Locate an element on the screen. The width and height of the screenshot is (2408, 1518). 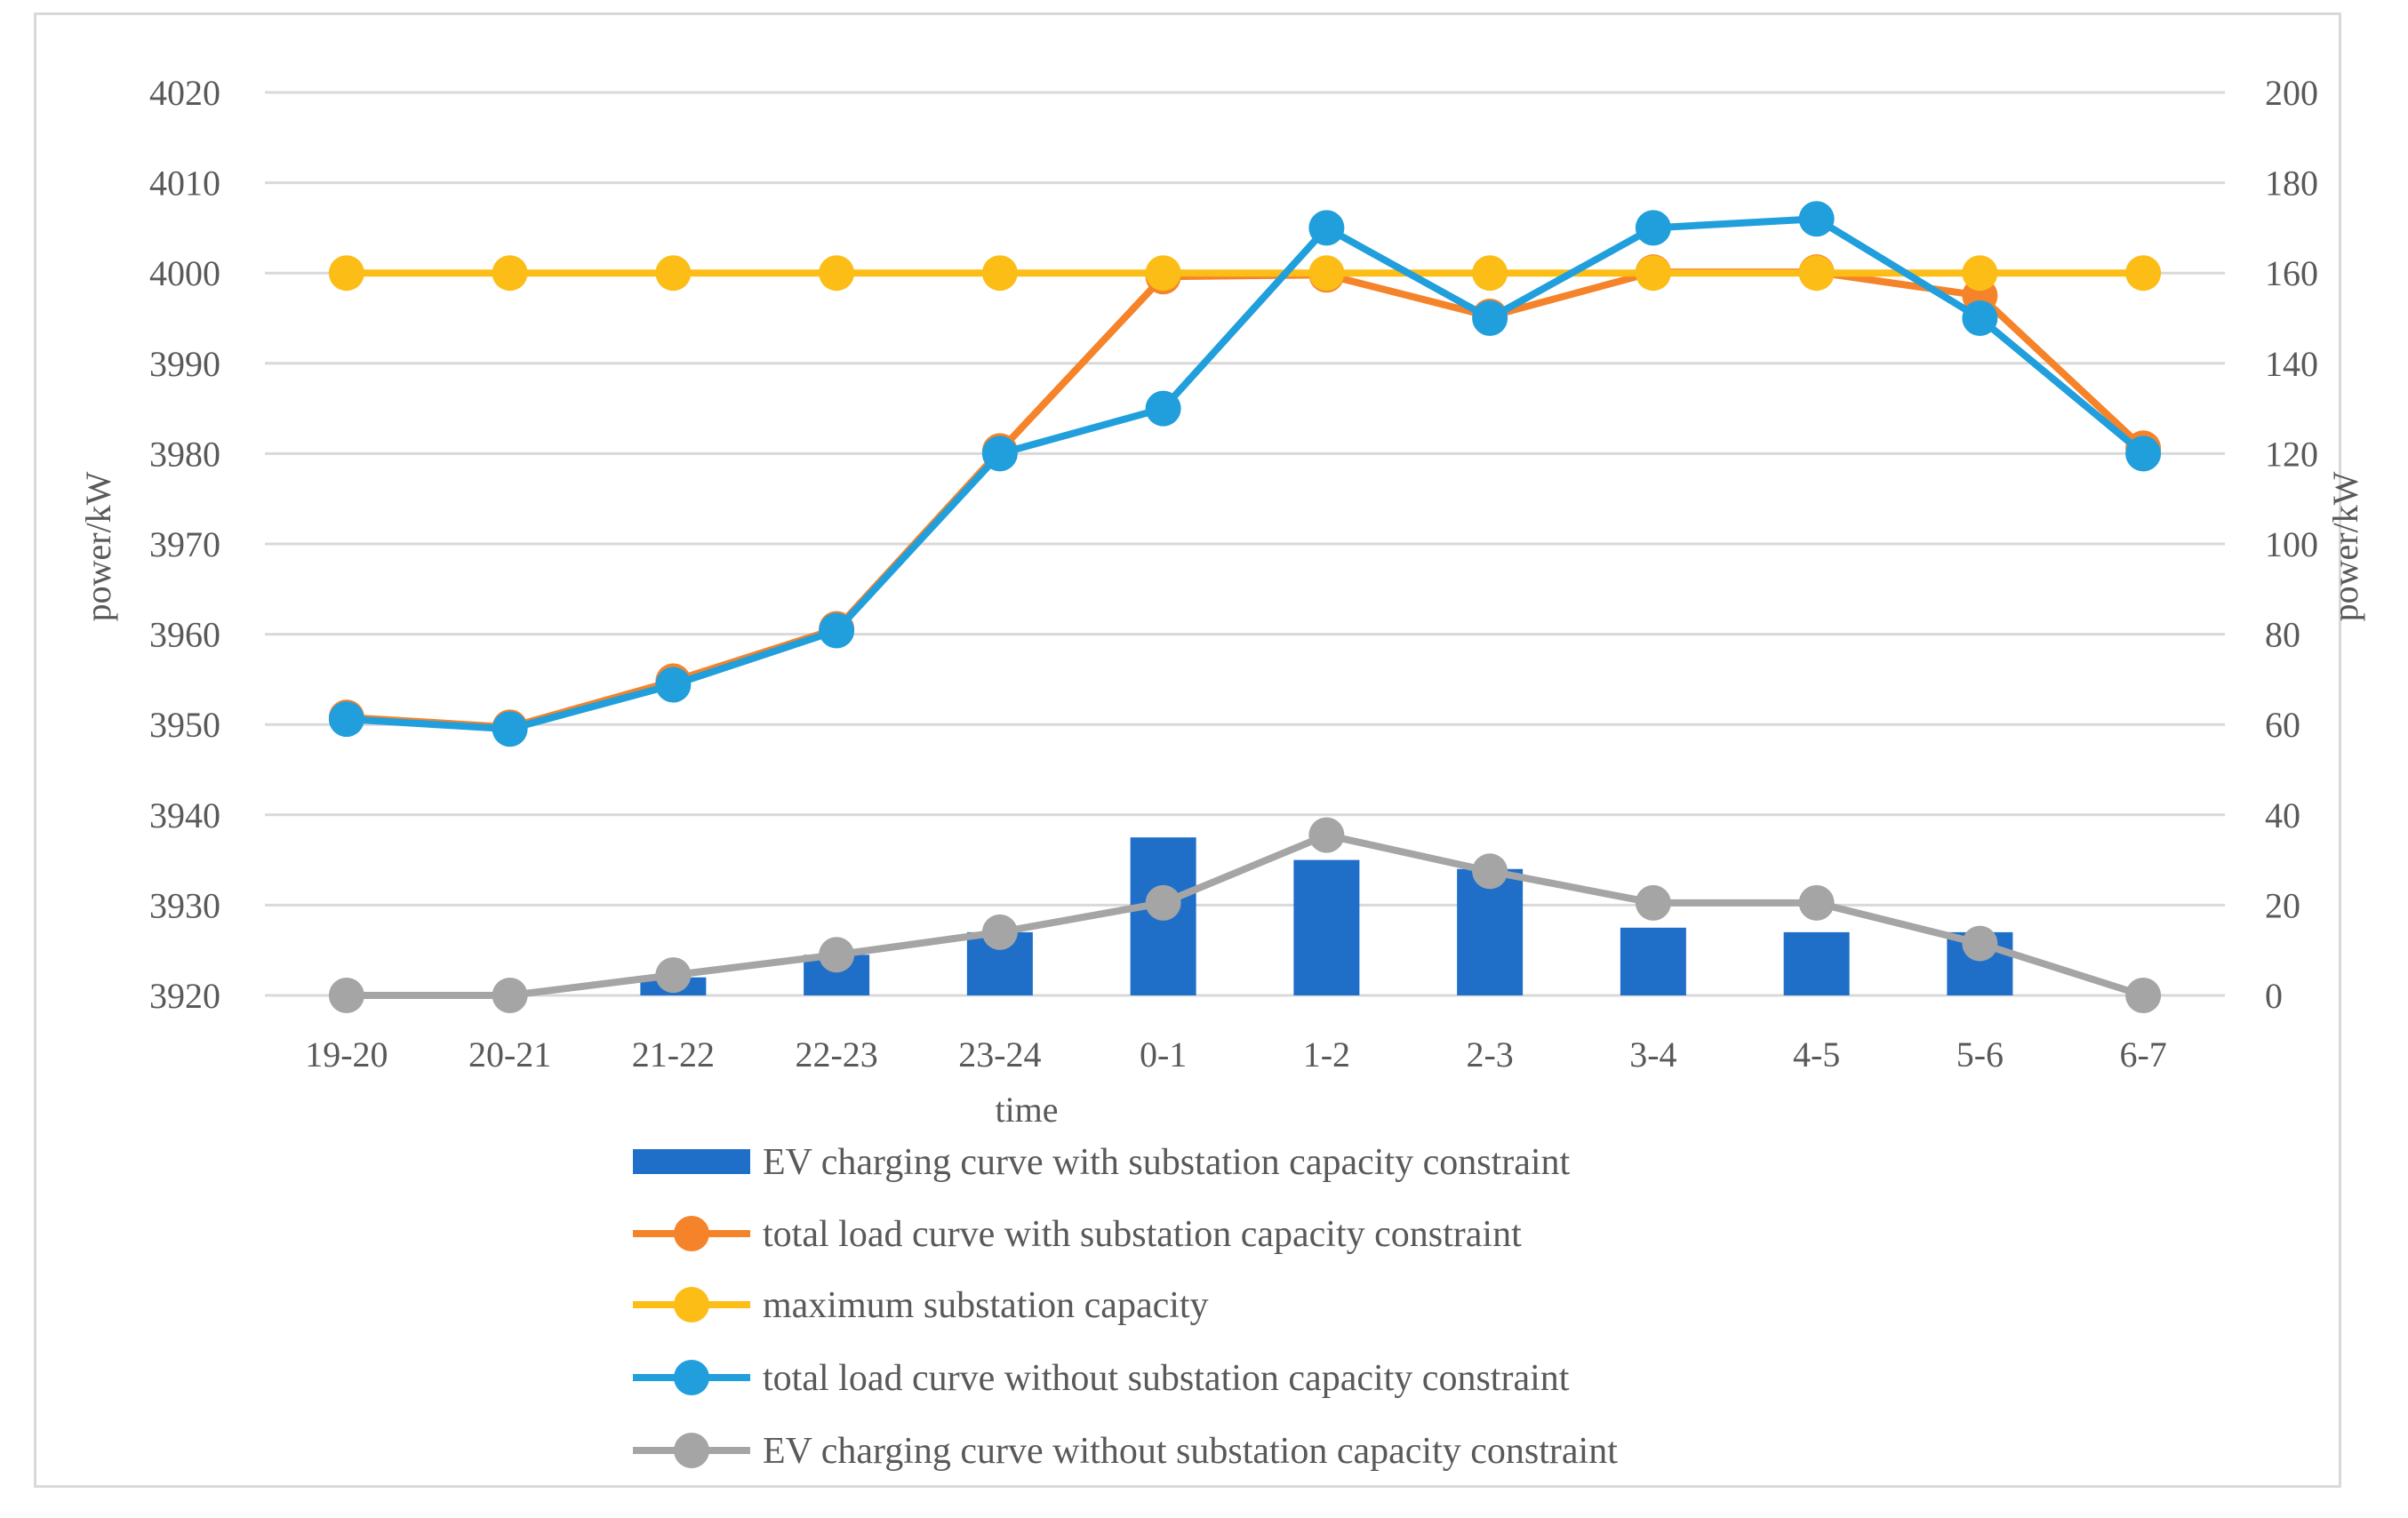
y-tick-label-left: 3990 is located at coordinates (184, 364).